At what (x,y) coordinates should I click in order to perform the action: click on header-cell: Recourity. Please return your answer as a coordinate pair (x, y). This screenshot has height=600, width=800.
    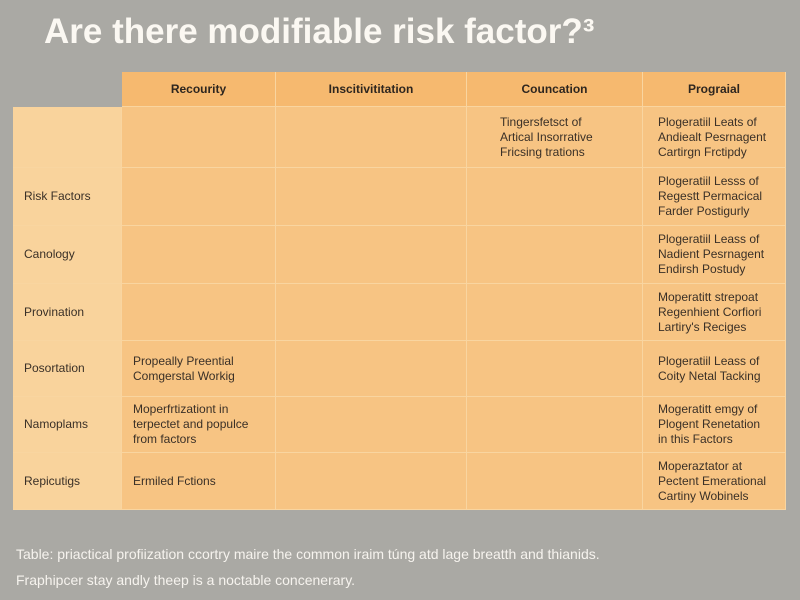
    Looking at the image, I should click on (199, 89).